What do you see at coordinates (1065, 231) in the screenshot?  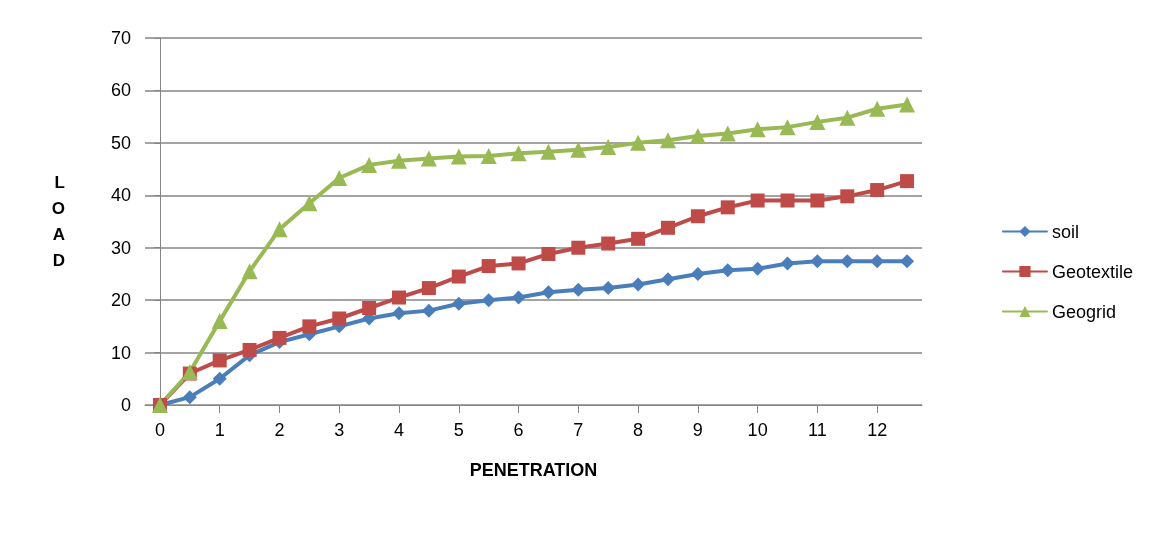 I see `legend-label: soil` at bounding box center [1065, 231].